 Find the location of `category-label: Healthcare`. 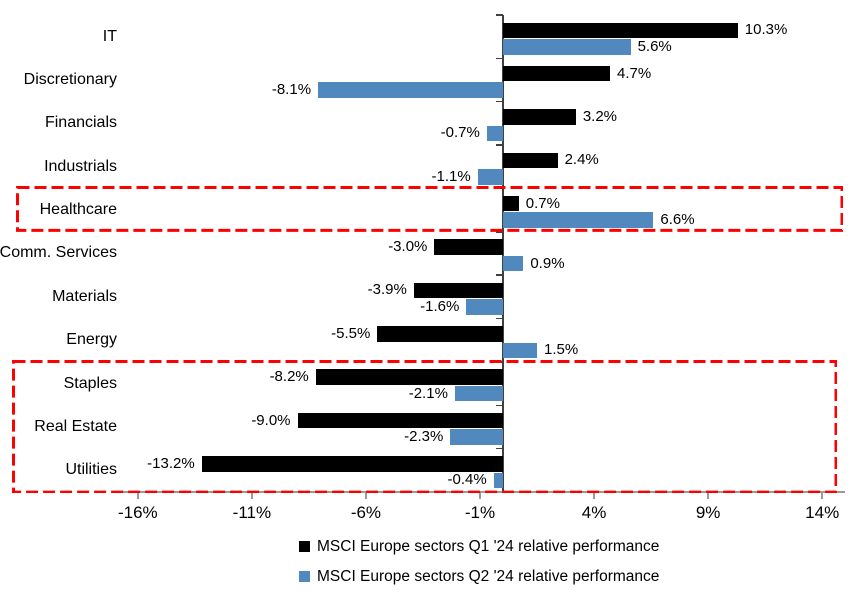

category-label: Healthcare is located at coordinates (78, 210).